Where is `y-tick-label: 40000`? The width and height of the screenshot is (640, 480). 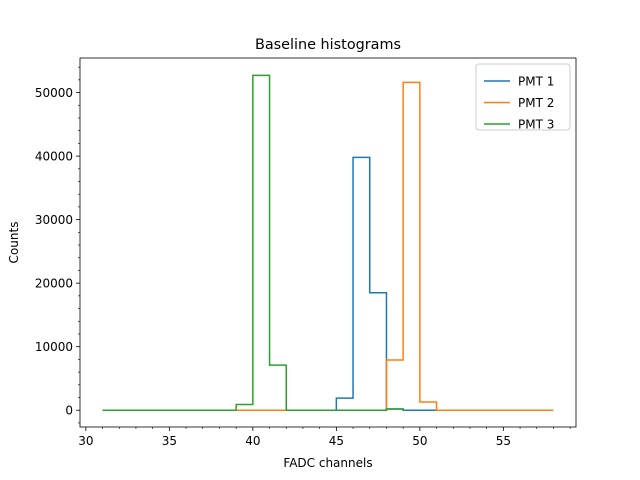 y-tick-label: 40000 is located at coordinates (54, 157).